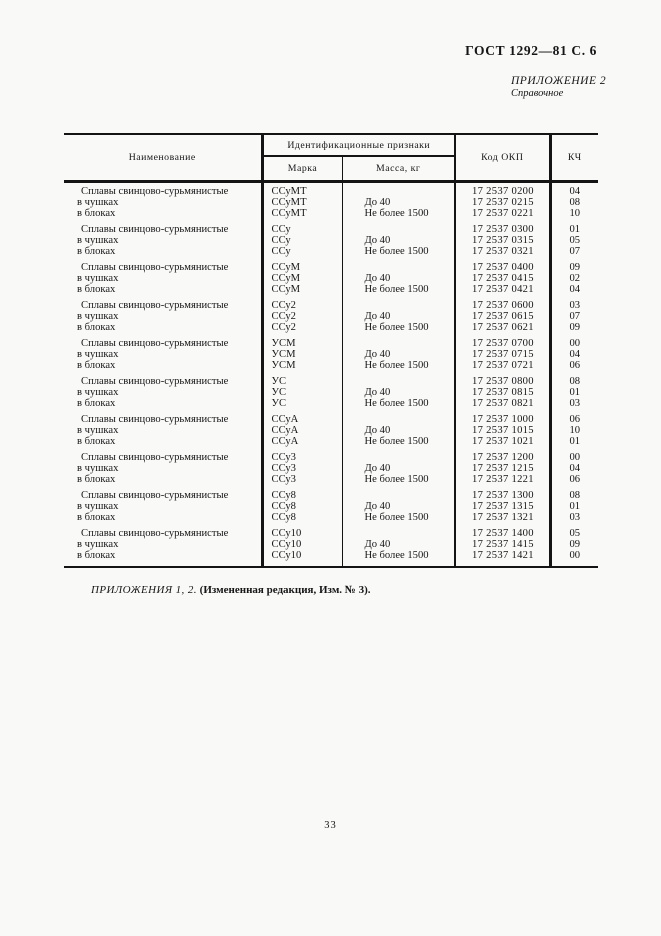 The image size is (661, 936). I want to click on cell-kch: 05, so click(575, 240).